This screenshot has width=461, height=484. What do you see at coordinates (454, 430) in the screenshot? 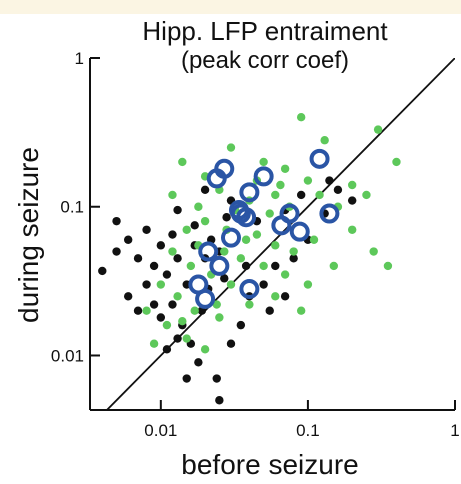
I see `x-tick-label: 1` at bounding box center [454, 430].